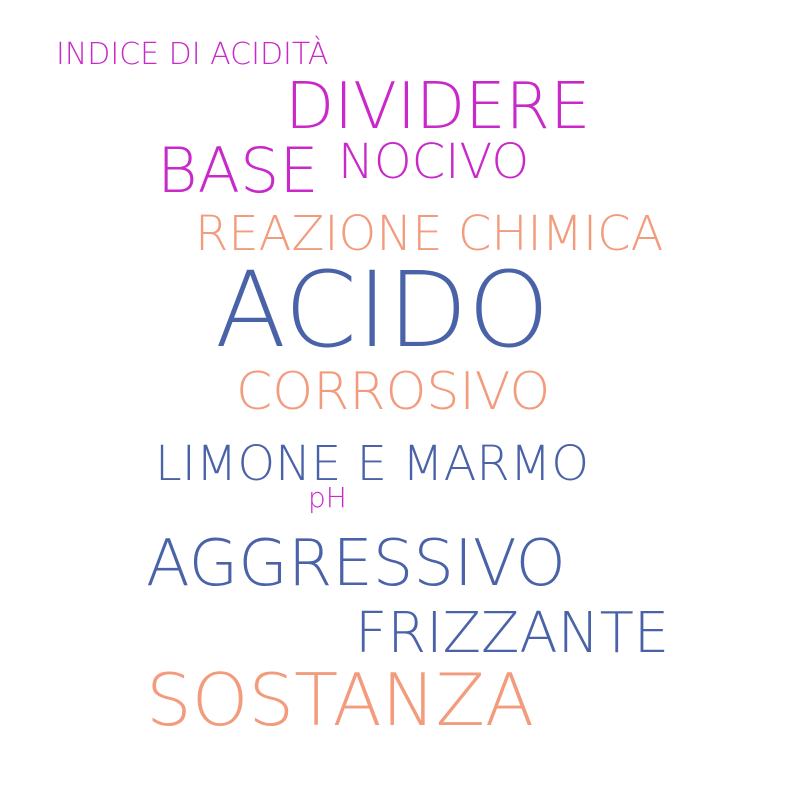 The height and width of the screenshot is (800, 800). Describe the element at coordinates (327, 497) in the screenshot. I see `word-ph: pH` at that location.